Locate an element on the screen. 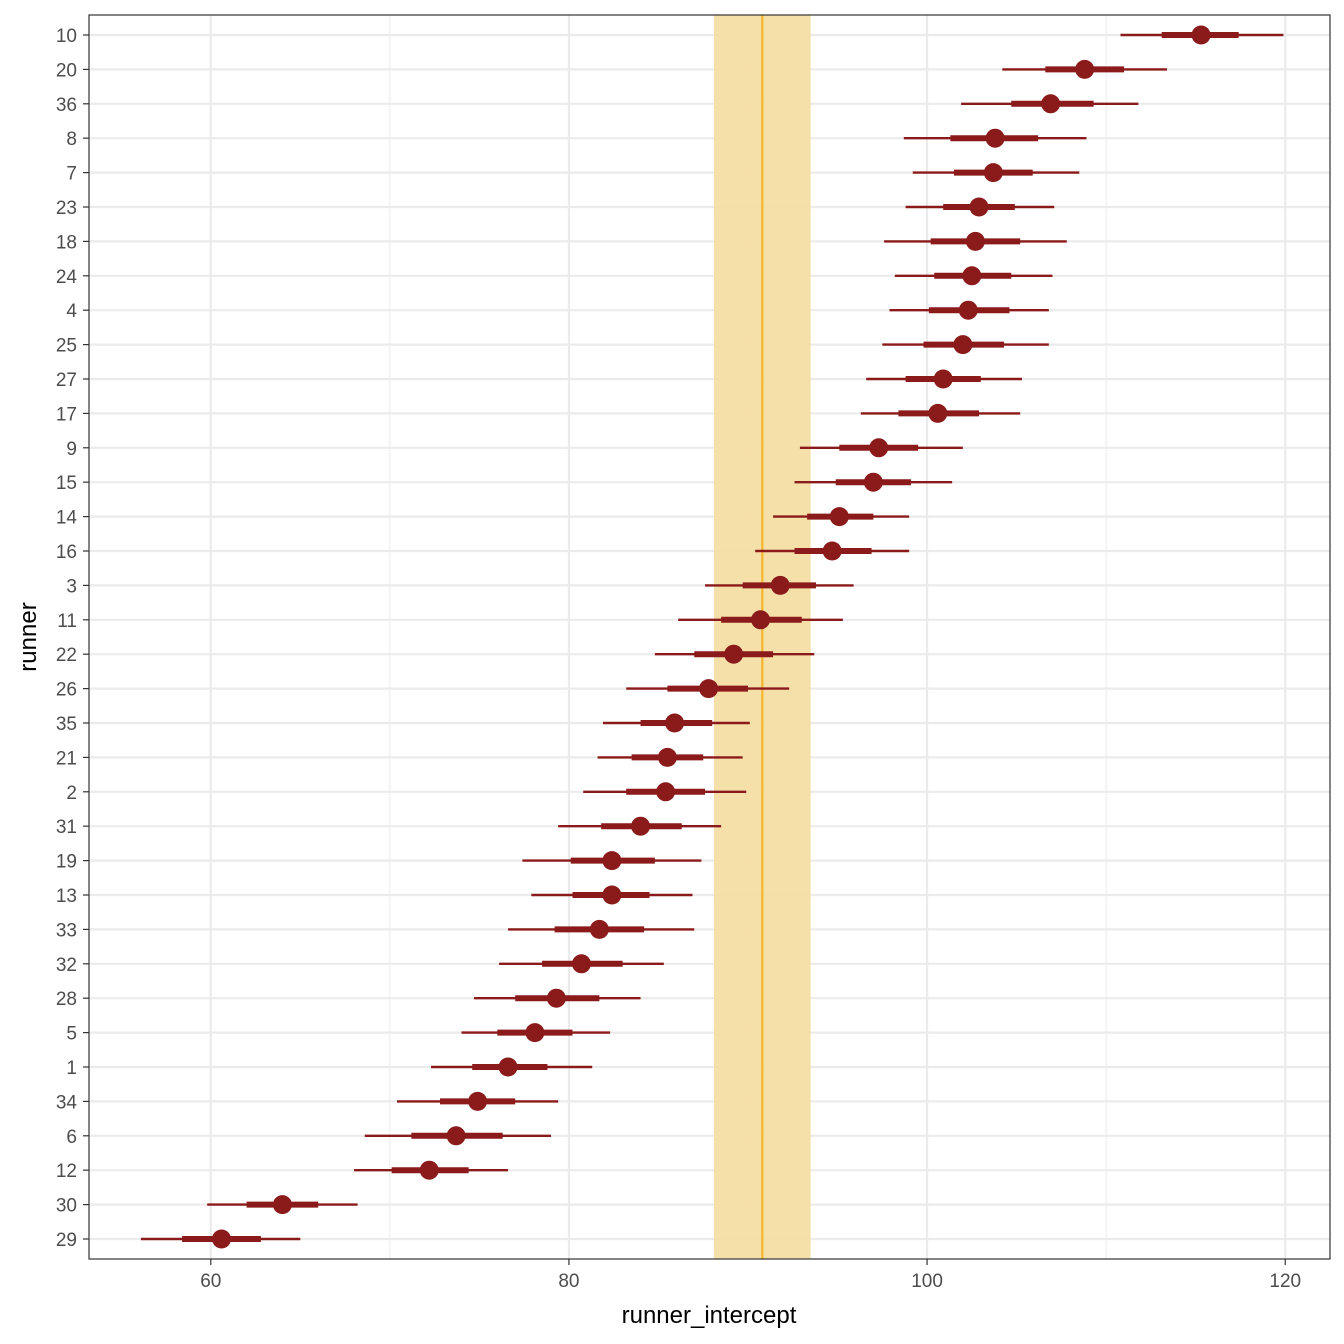 The height and width of the screenshot is (1344, 1344). y-tick-label: 19 is located at coordinates (66, 862).